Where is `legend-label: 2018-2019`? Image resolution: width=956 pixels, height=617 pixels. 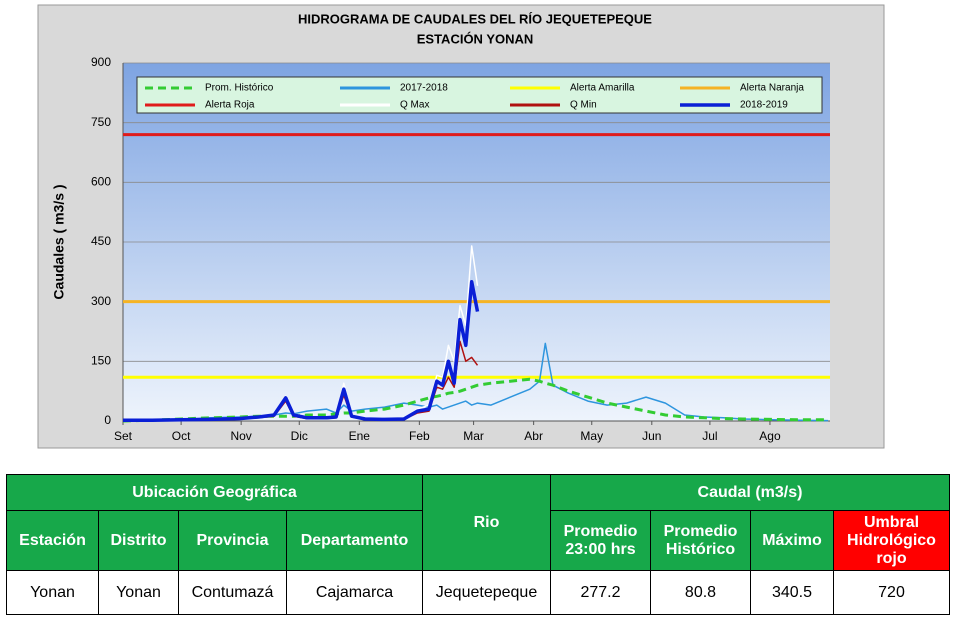 legend-label: 2018-2019 is located at coordinates (764, 105).